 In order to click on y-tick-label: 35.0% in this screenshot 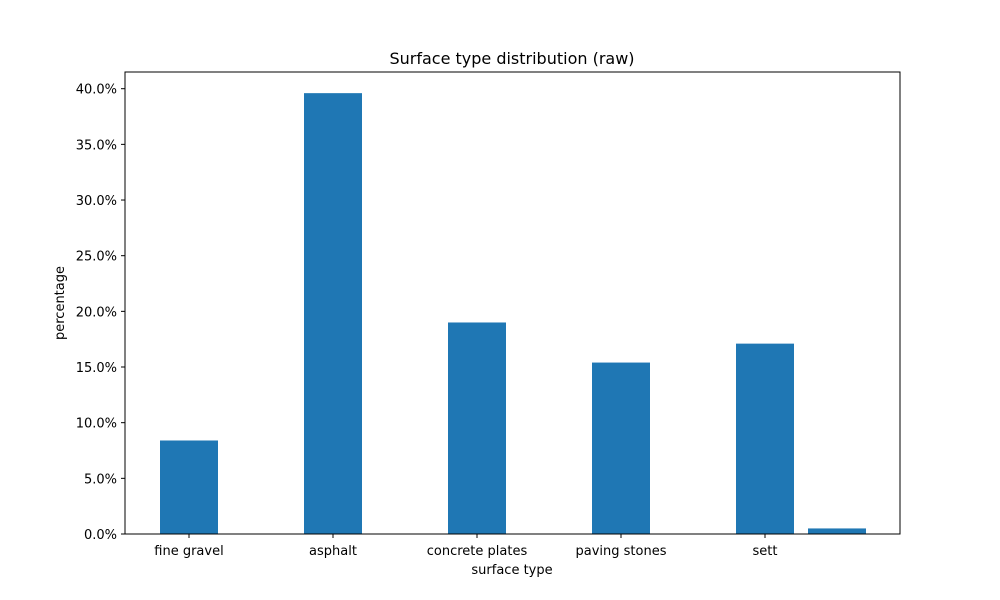, I will do `click(96, 145)`.